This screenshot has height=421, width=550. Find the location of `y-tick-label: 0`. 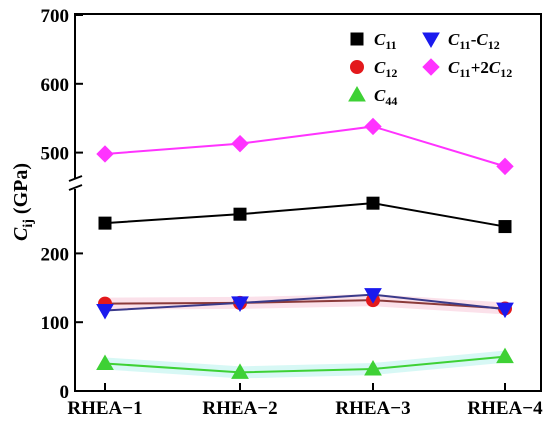

y-tick-label: 0 is located at coordinates (65, 392).